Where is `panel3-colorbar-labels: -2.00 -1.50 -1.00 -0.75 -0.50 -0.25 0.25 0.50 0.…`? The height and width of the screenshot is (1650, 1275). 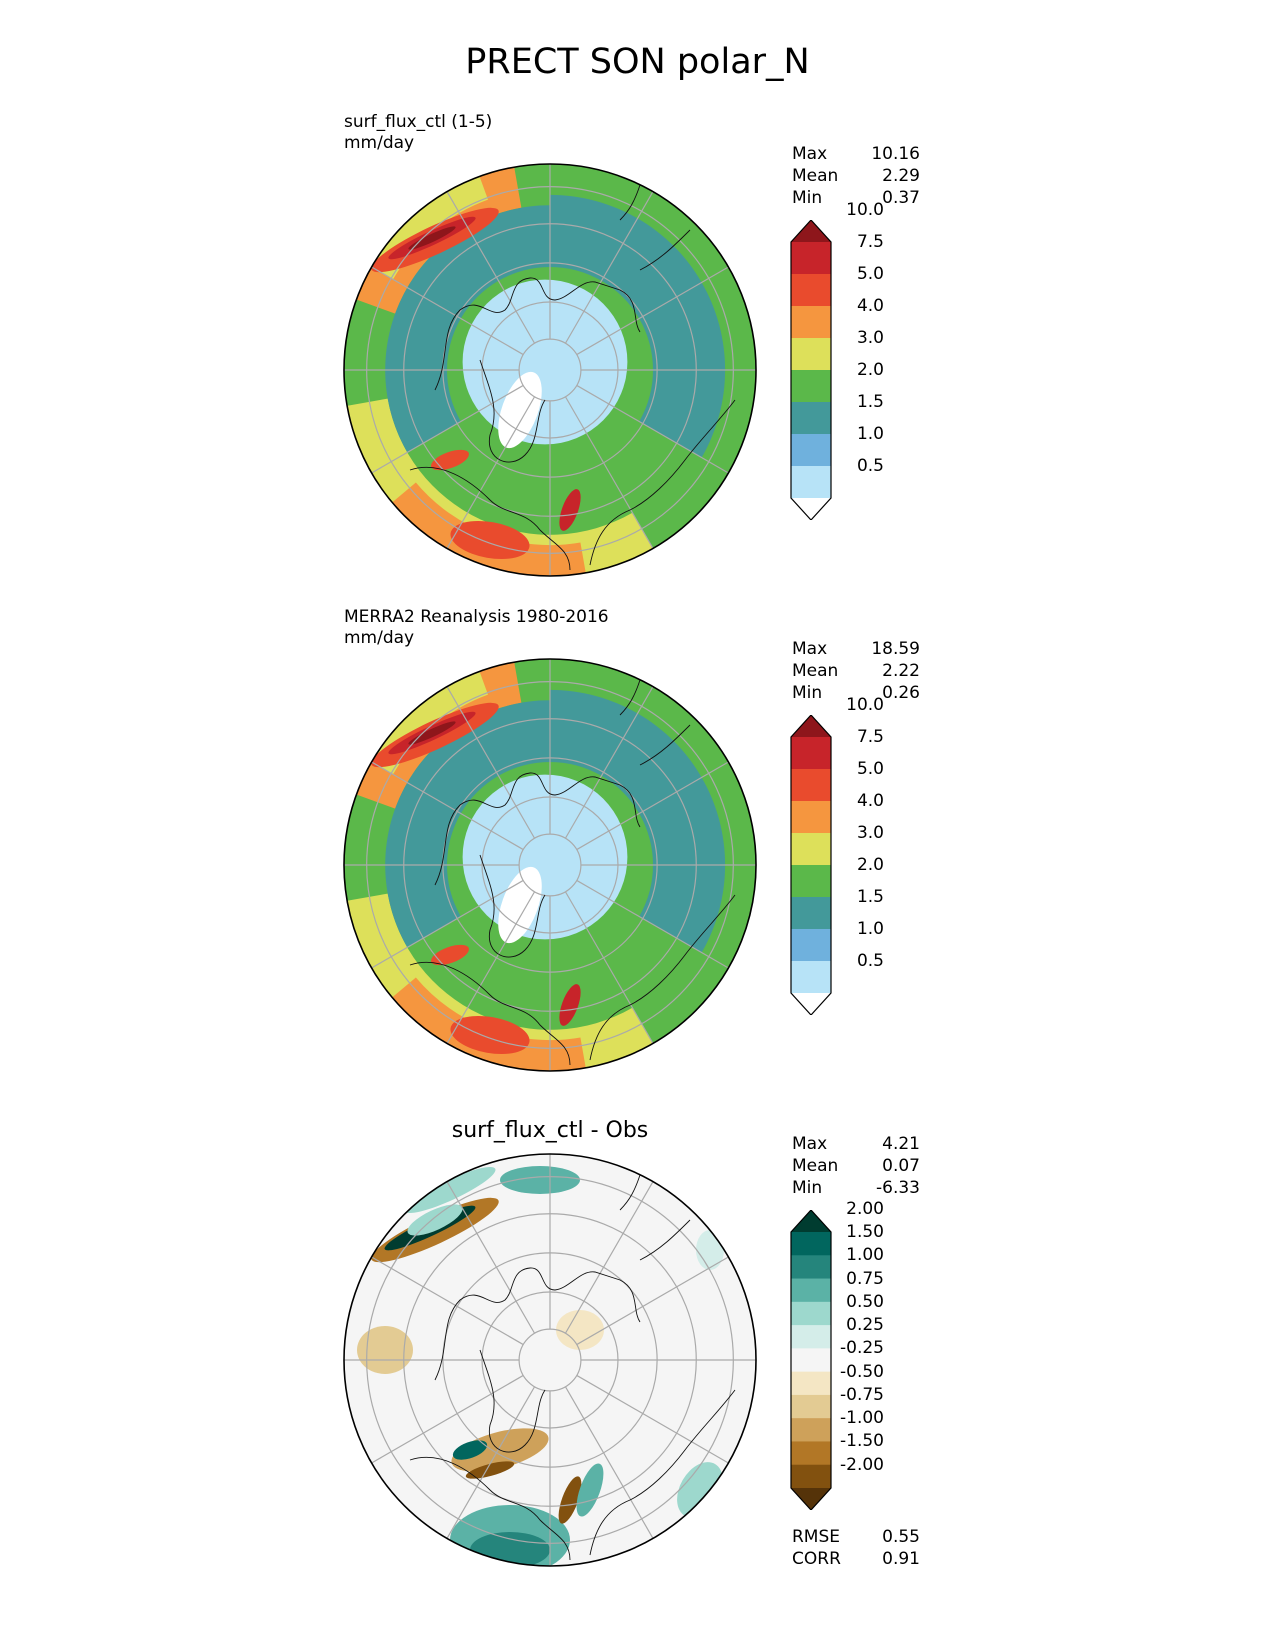 panel3-colorbar-labels: -2.00 -1.50 -1.00 -0.75 -0.50 -0.25 0.25 0.50 0.… is located at coordinates (857, 1354).